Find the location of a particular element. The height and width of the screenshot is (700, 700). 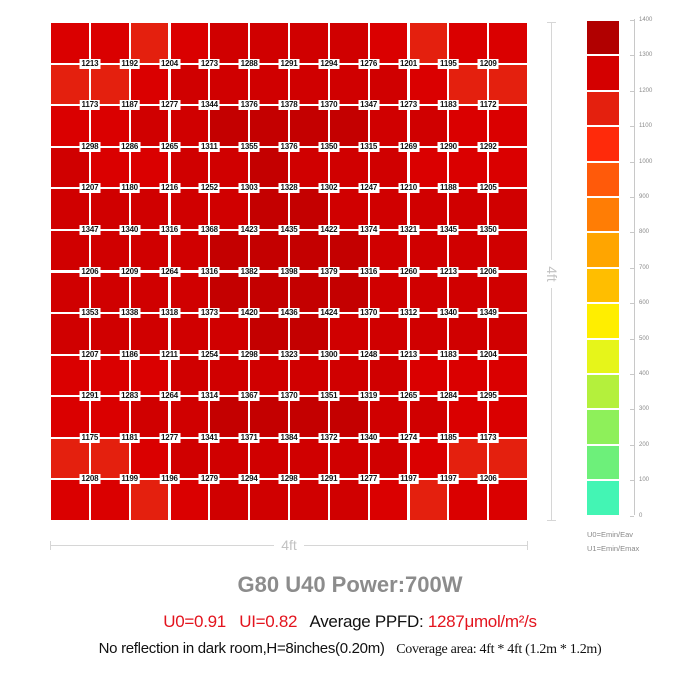

ppfd-value-label: 1213 is located at coordinates (408, 354).